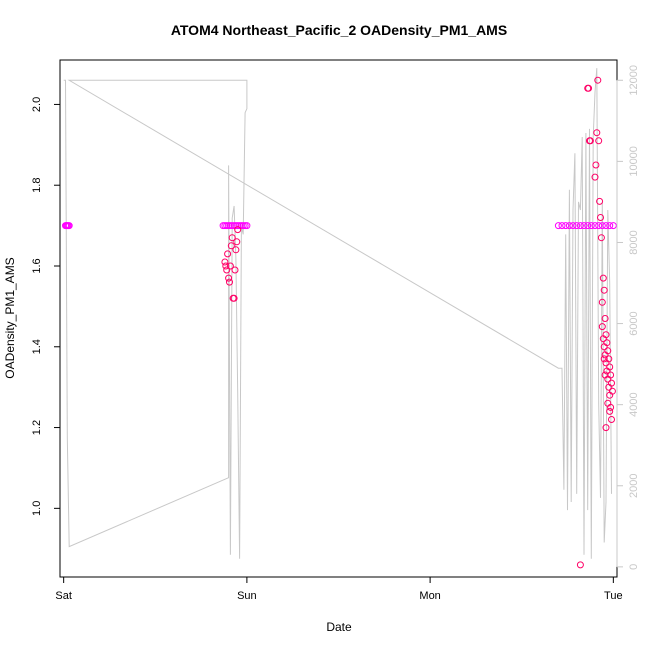 The width and height of the screenshot is (650, 650). Describe the element at coordinates (339, 589) in the screenshot. I see `x-axis: Sat Sun Mon Tue` at that location.